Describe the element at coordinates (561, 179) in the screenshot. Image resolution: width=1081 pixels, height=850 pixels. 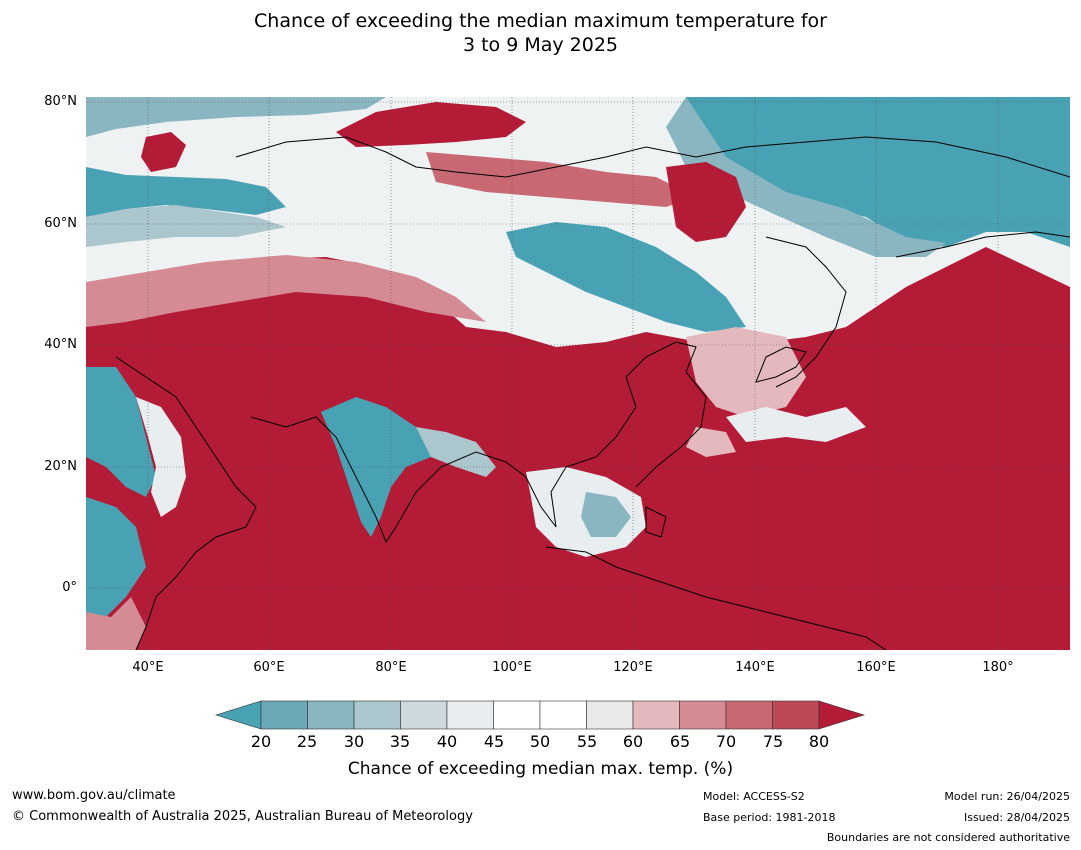
I see `region-siberia-pink` at that location.